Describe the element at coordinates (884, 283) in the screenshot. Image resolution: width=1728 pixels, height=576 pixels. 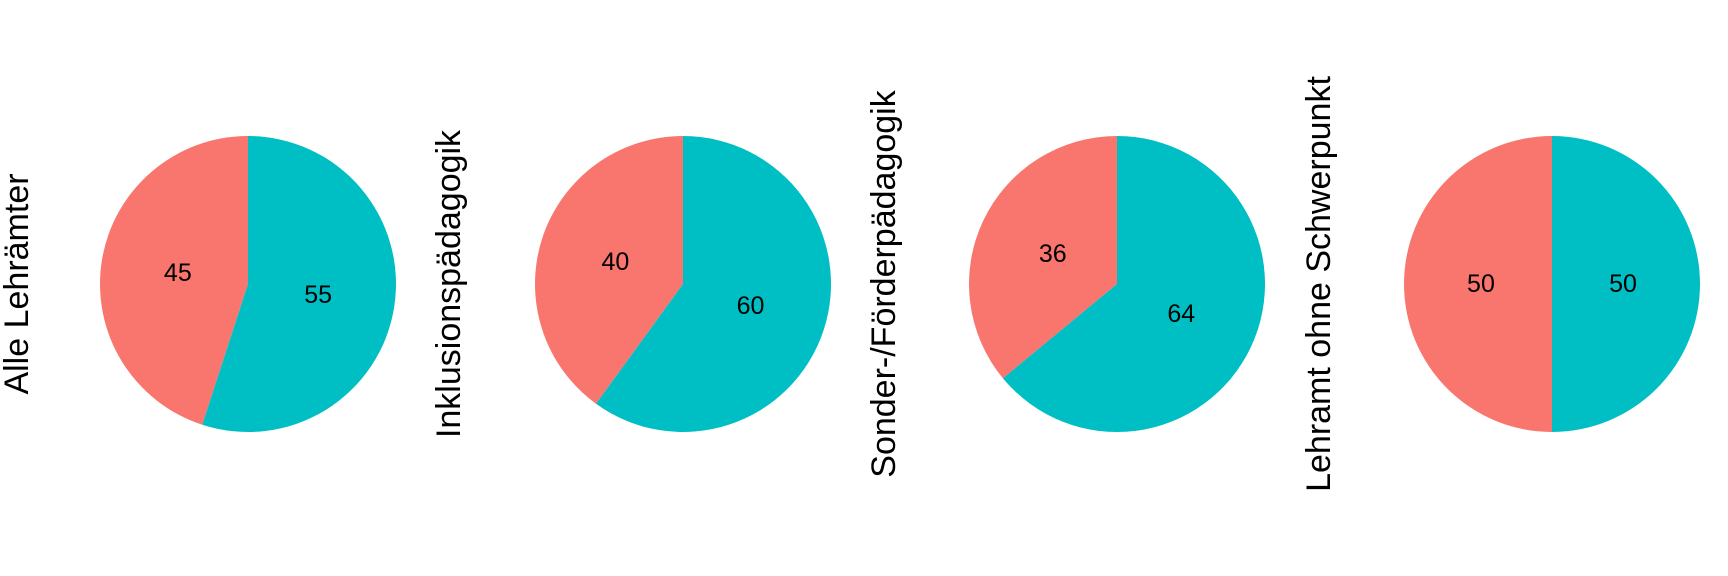
I see `pie-panel-title: Sonder-/Förderpädagogik` at that location.